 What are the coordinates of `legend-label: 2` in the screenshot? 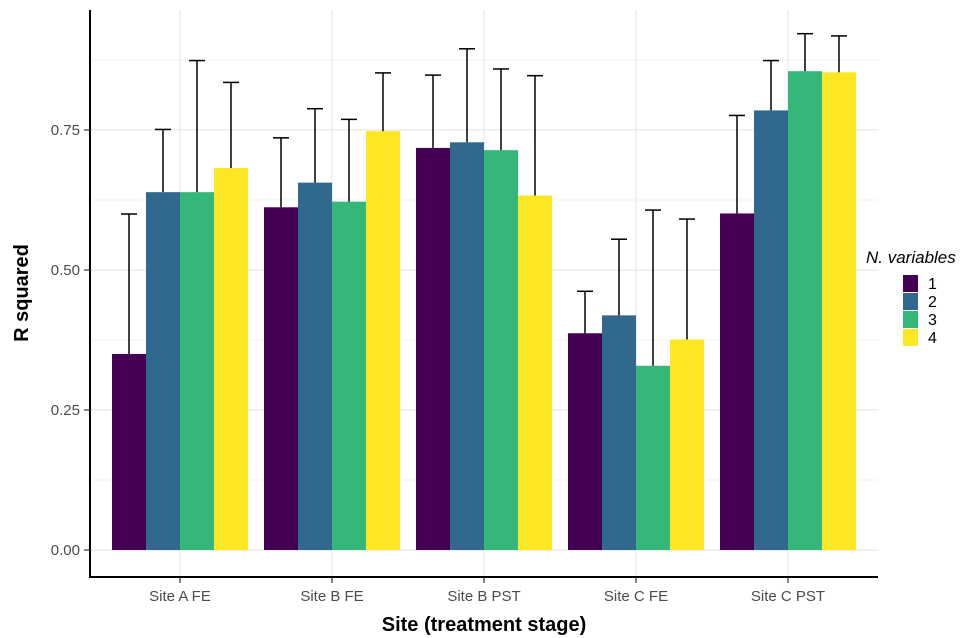 It's located at (932, 302).